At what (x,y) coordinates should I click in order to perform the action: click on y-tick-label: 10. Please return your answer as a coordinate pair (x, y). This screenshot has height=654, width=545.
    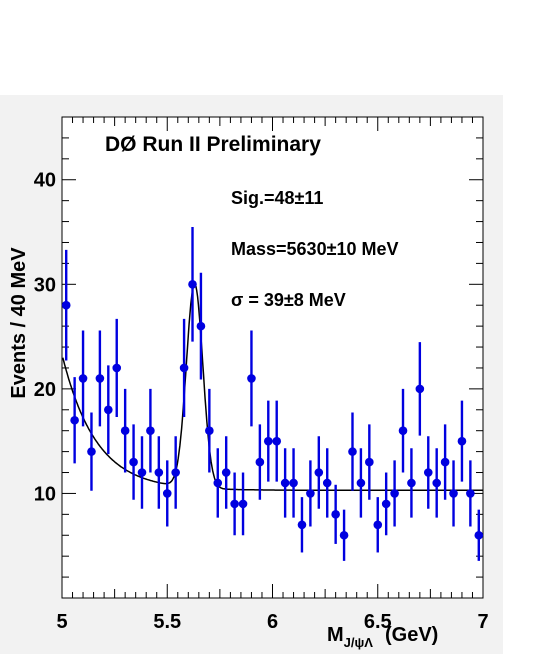
    Looking at the image, I should click on (45, 494).